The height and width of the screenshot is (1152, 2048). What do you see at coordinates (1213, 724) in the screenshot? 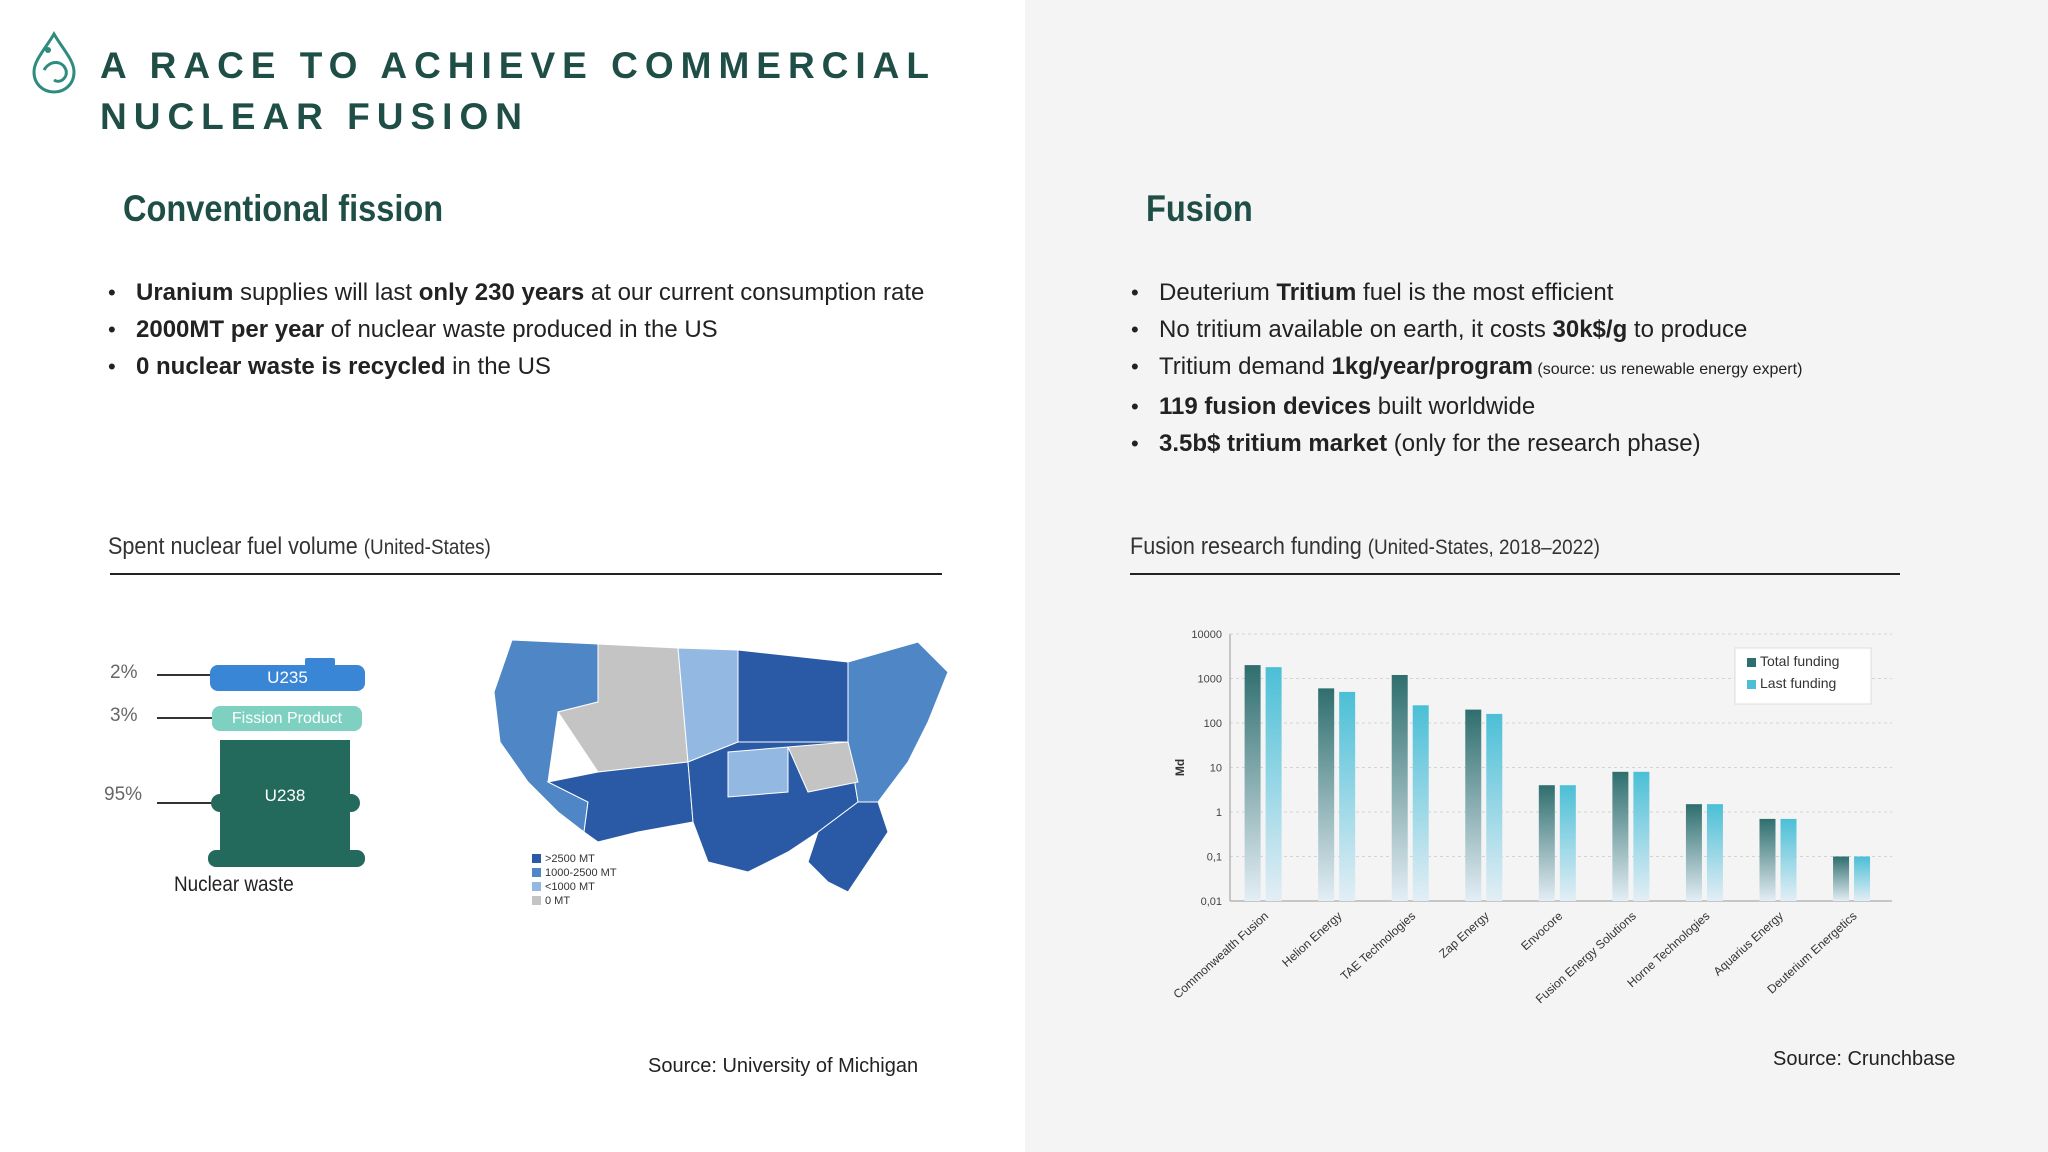
I see `y-tick-label: 100` at bounding box center [1213, 724].